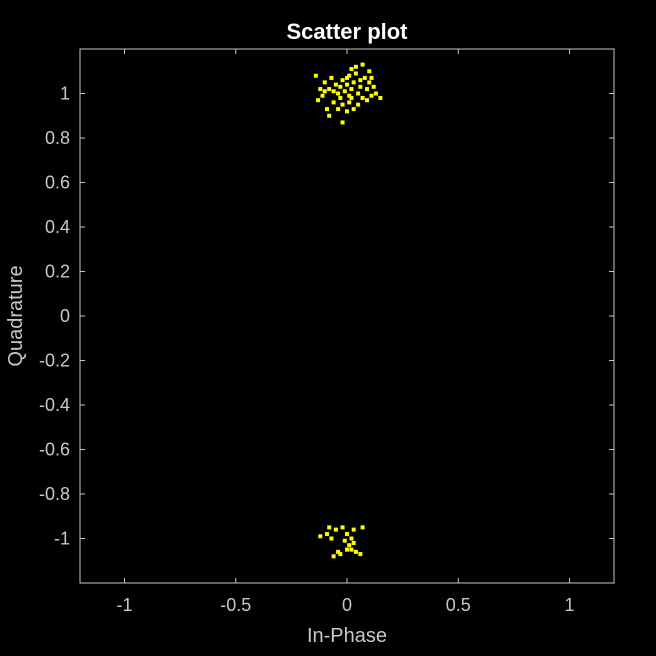 This screenshot has width=656, height=656. What do you see at coordinates (347, 636) in the screenshot?
I see `x-axis-label: In-Phase` at bounding box center [347, 636].